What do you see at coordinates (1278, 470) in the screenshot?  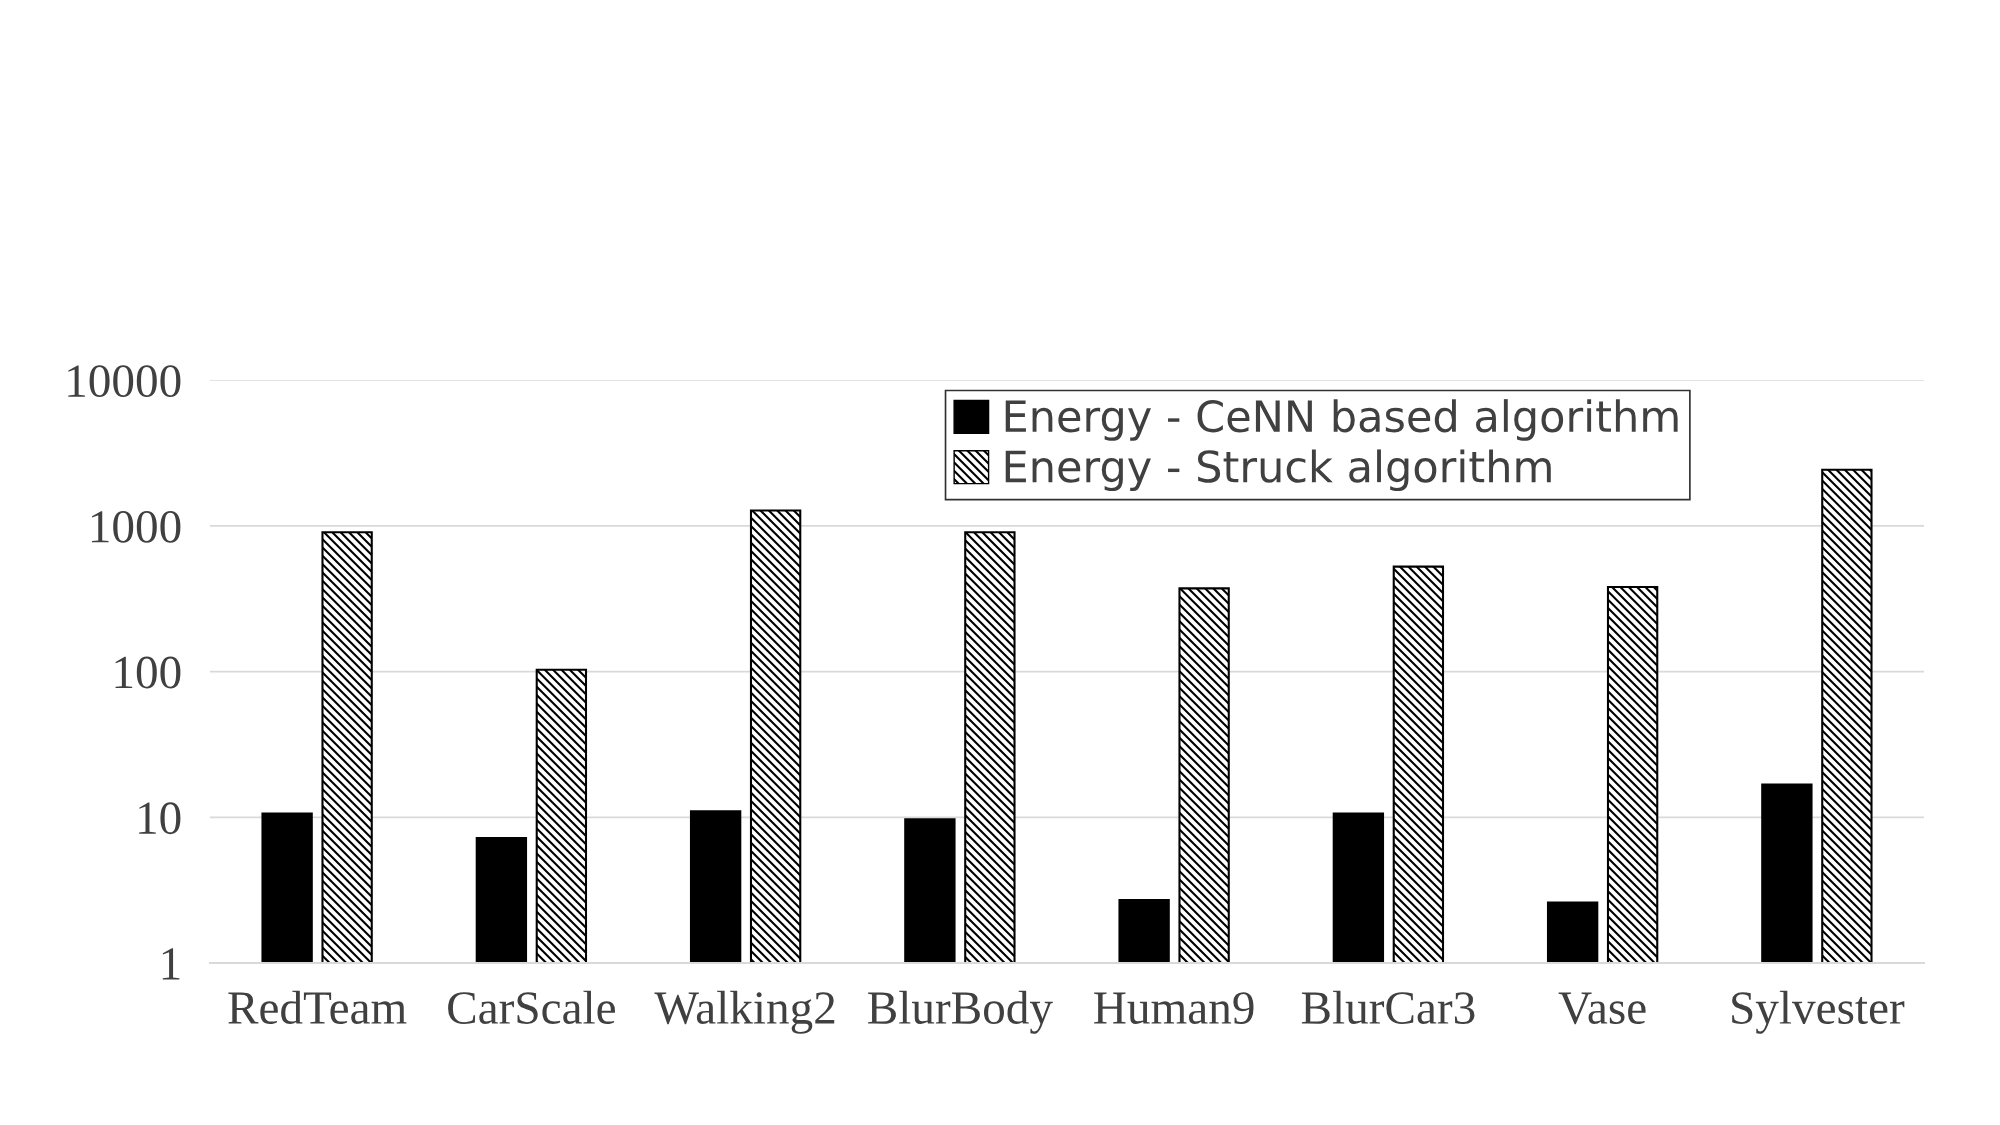 I see `legend-label: Energy - Struck algorithm` at bounding box center [1278, 470].